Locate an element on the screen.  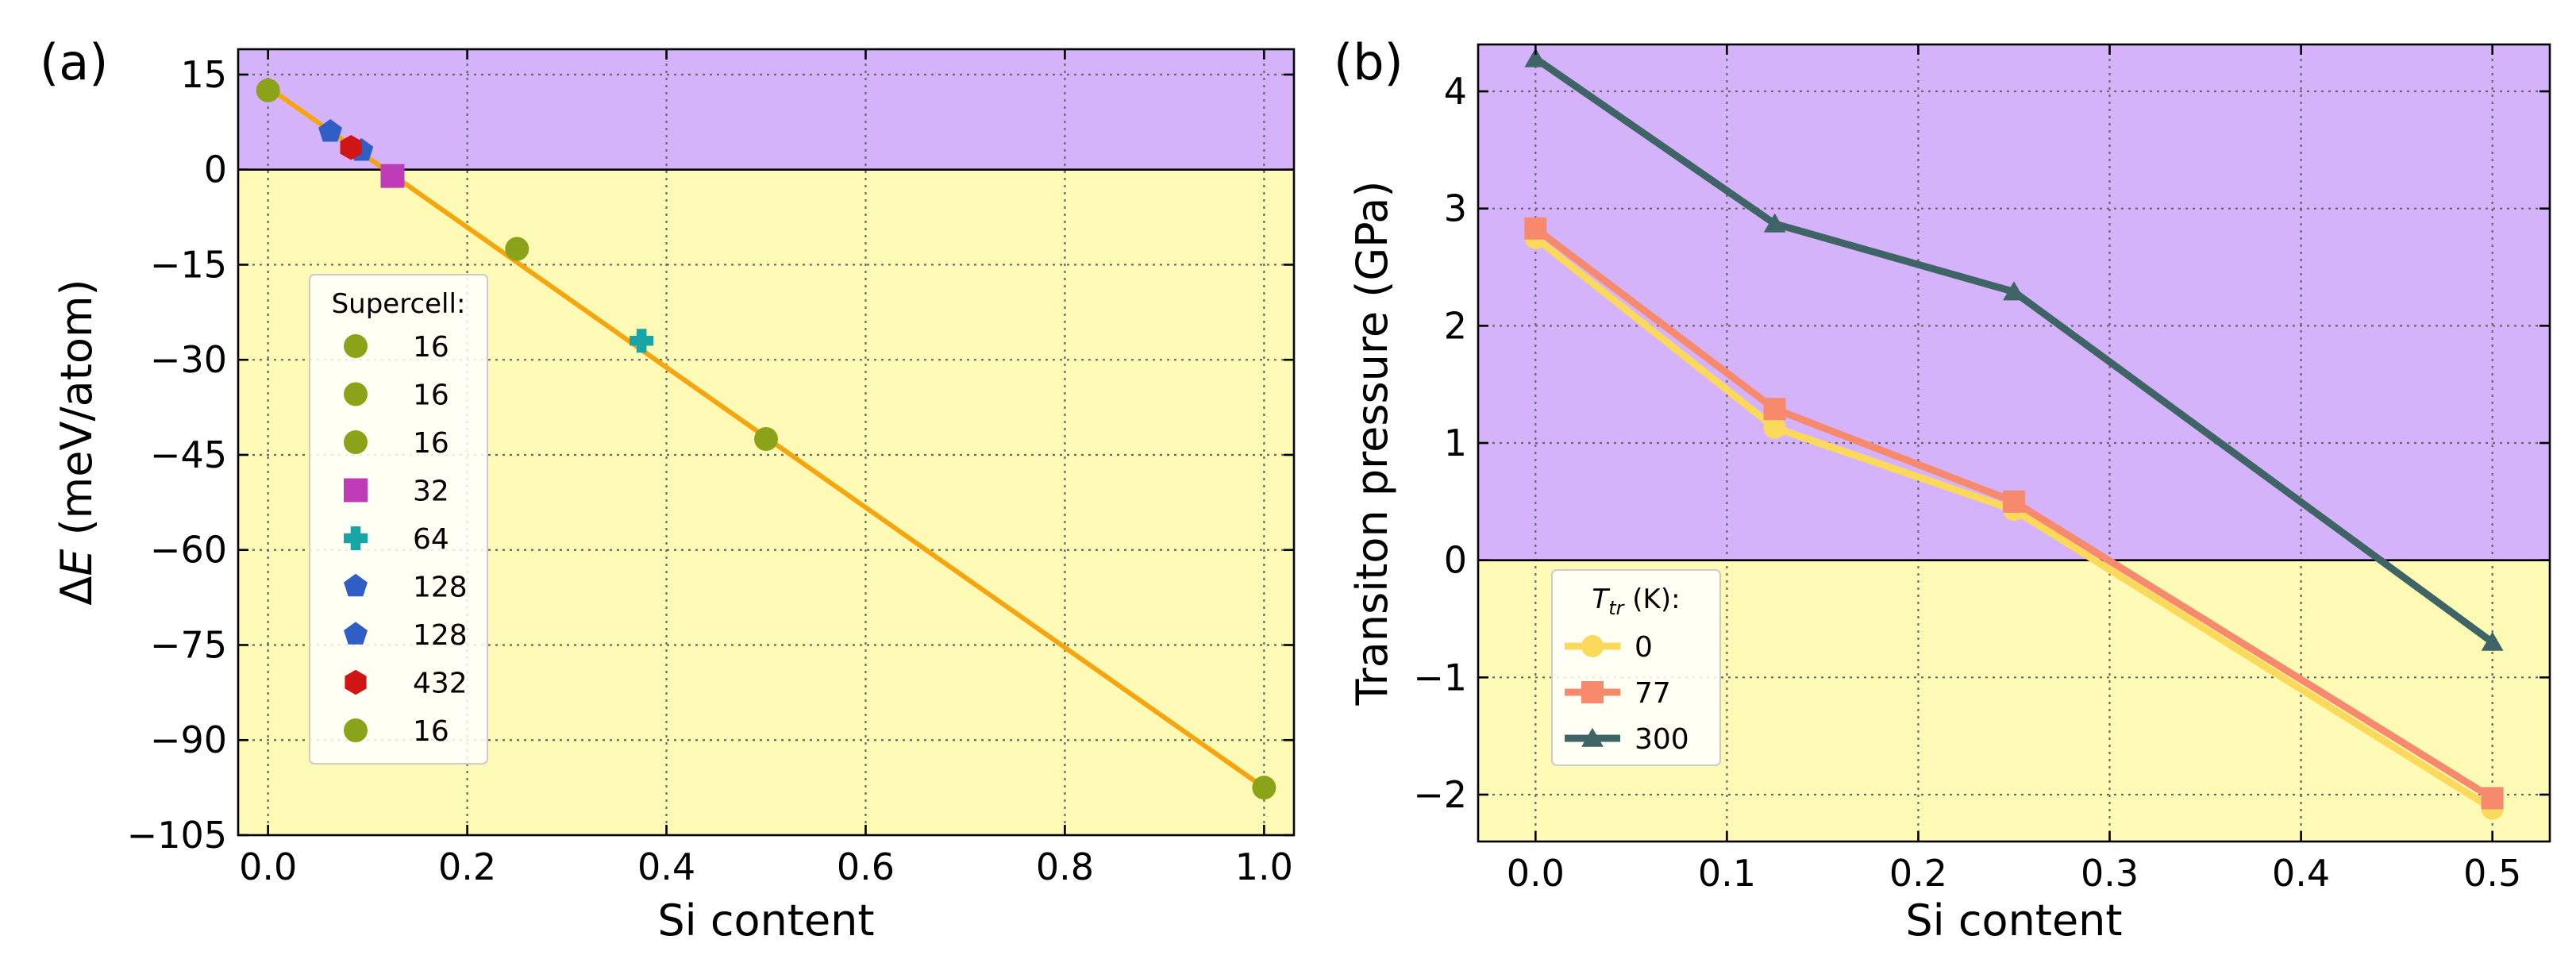
y-tick-label: −105 is located at coordinates (177, 835).